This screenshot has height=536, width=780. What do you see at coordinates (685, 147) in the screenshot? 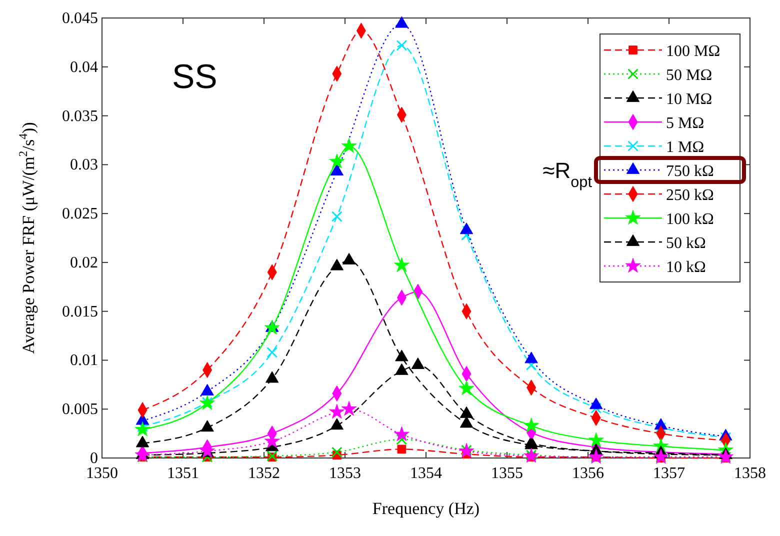
I see `legend-label: 1 MΩ` at bounding box center [685, 147].